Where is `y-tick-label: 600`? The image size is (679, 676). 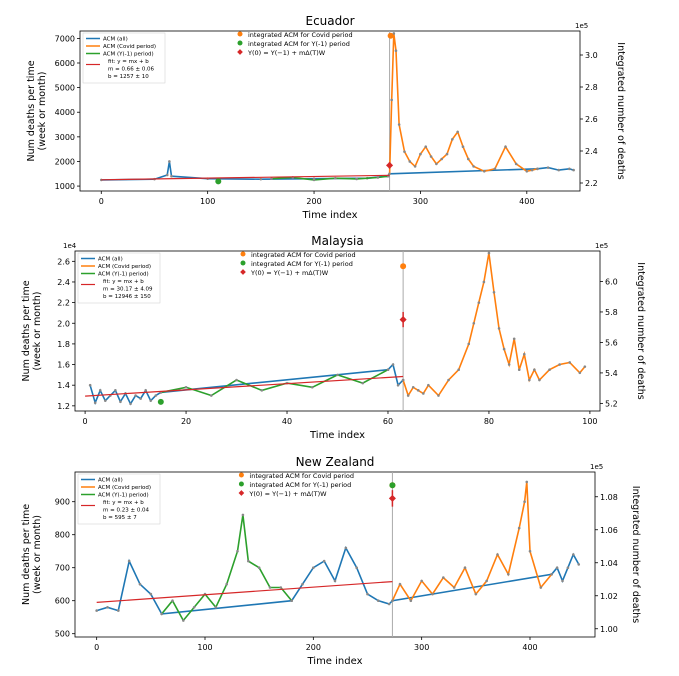 y-tick-label: 600 is located at coordinates (62, 601).